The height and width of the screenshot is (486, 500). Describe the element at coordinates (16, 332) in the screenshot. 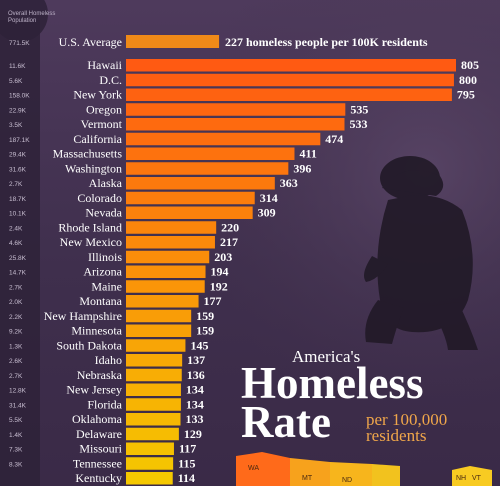

I see `population-label: 9.2K` at that location.